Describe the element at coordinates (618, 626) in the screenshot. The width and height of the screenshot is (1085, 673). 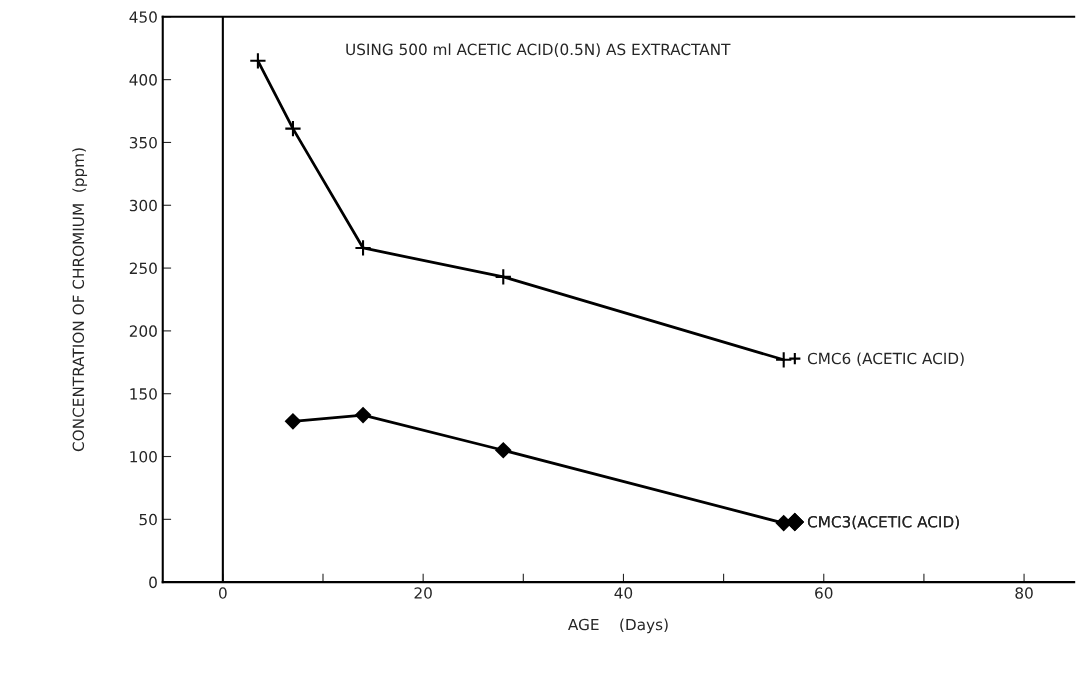
I see `x-axis-title: AGE (Days)` at that location.